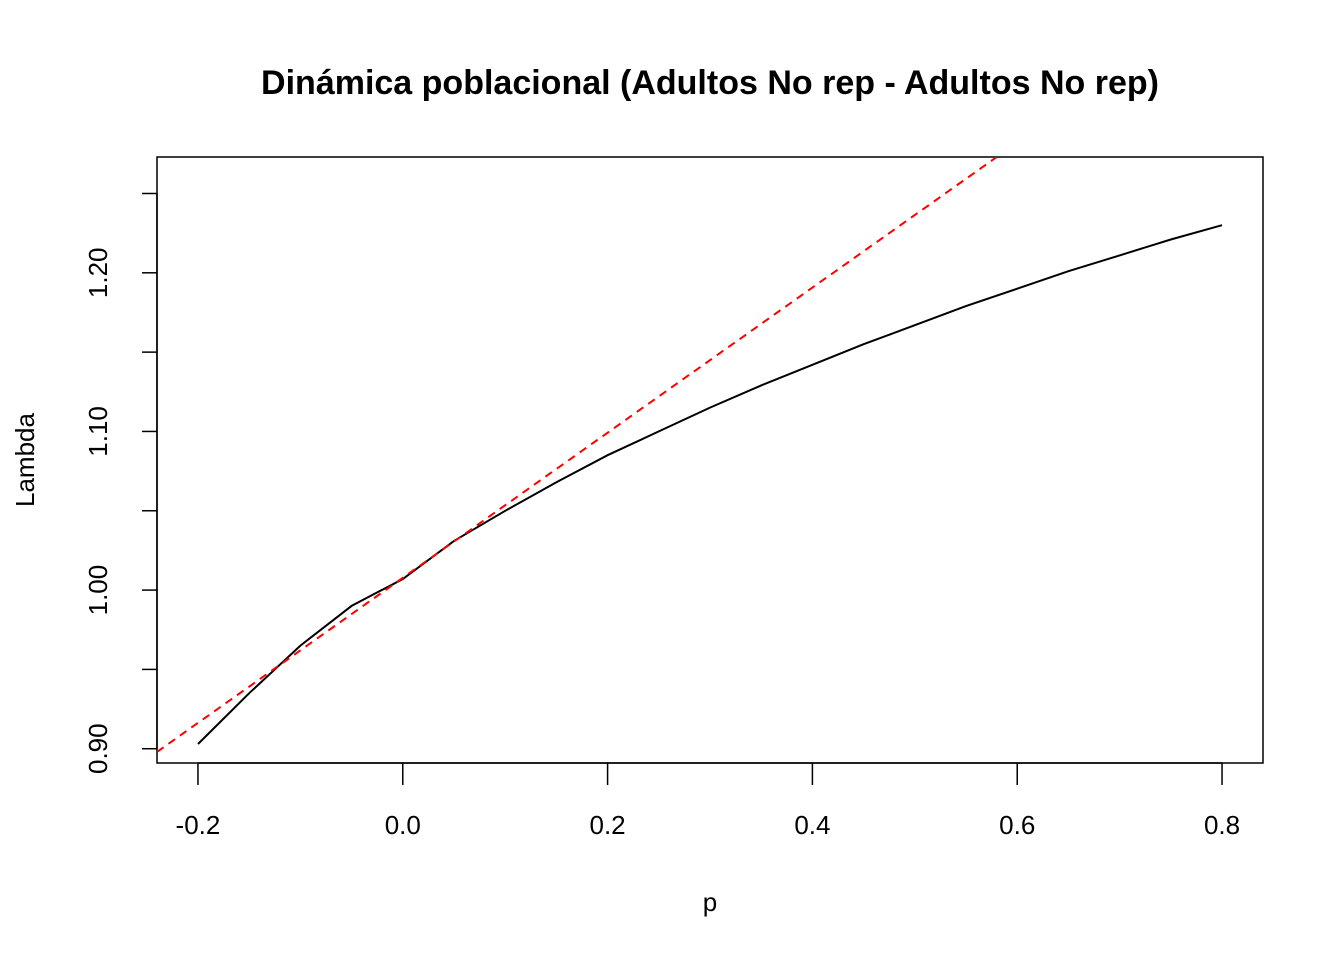 The width and height of the screenshot is (1344, 960). What do you see at coordinates (708, 801) in the screenshot?
I see `x-axis: -0.2 0.0 0.2 0.4 0.6 0.8` at bounding box center [708, 801].